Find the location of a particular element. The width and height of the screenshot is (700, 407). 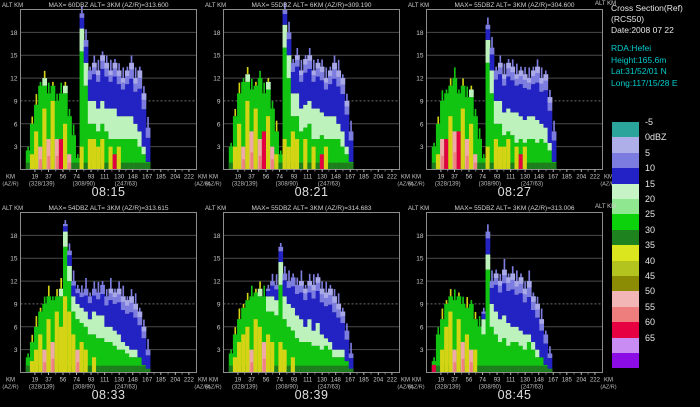

time-label: 08:15 is located at coordinates (109, 192).